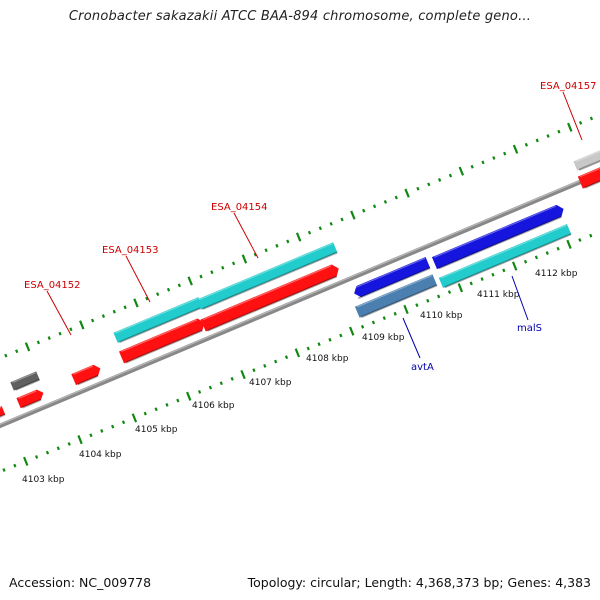  I want to click on gene-red-left-b-body, so click(3, 413).